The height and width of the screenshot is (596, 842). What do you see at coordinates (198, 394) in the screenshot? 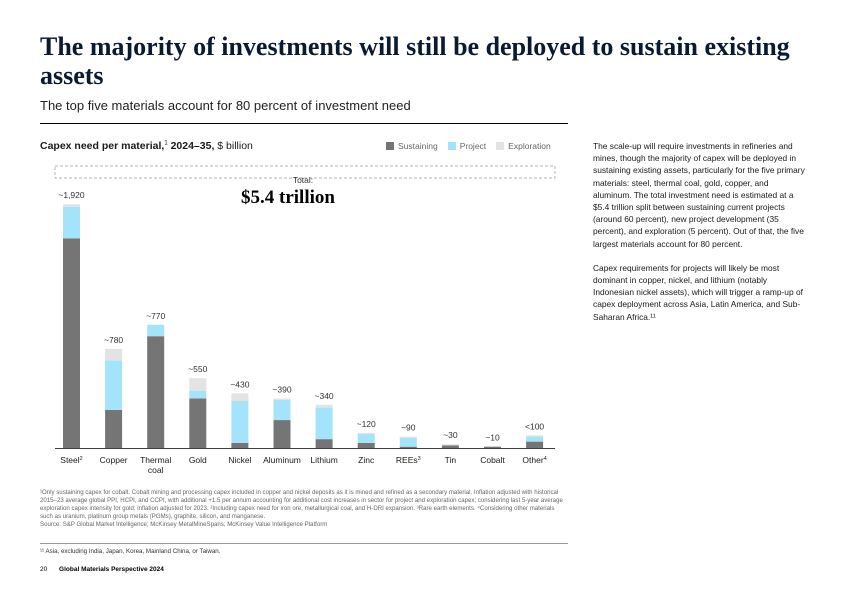
I see `bar-gold-project` at bounding box center [198, 394].